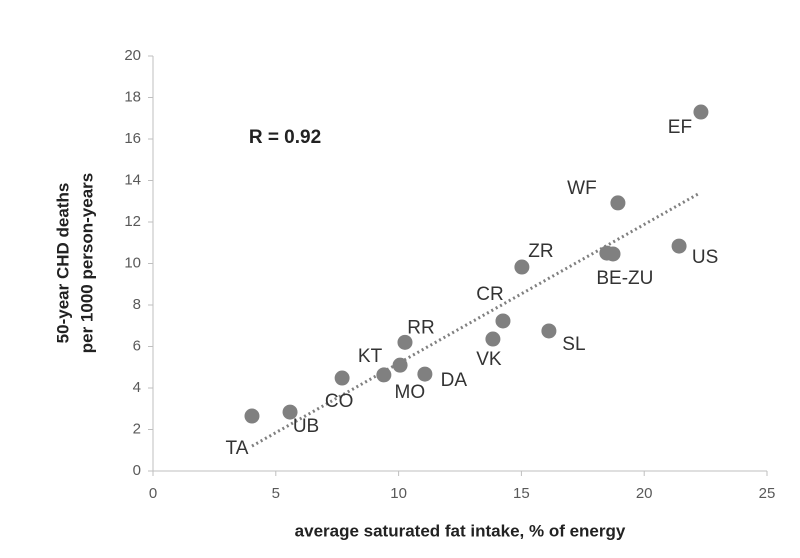  I want to click on point-label: TA, so click(237, 448).